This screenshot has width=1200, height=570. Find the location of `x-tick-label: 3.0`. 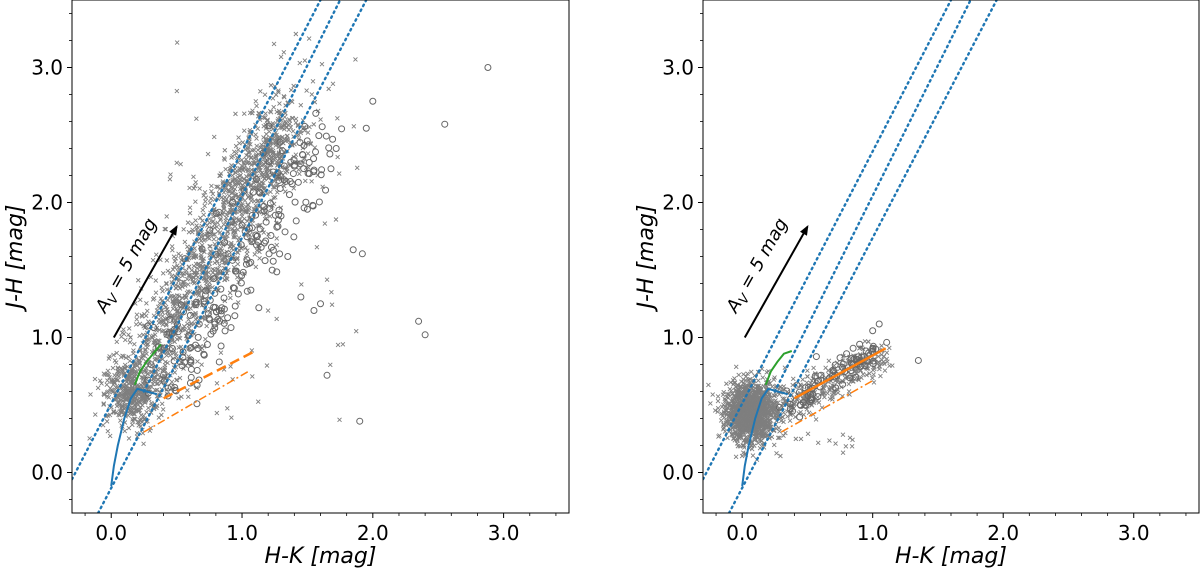

x-tick-label: 3.0 is located at coordinates (1134, 533).